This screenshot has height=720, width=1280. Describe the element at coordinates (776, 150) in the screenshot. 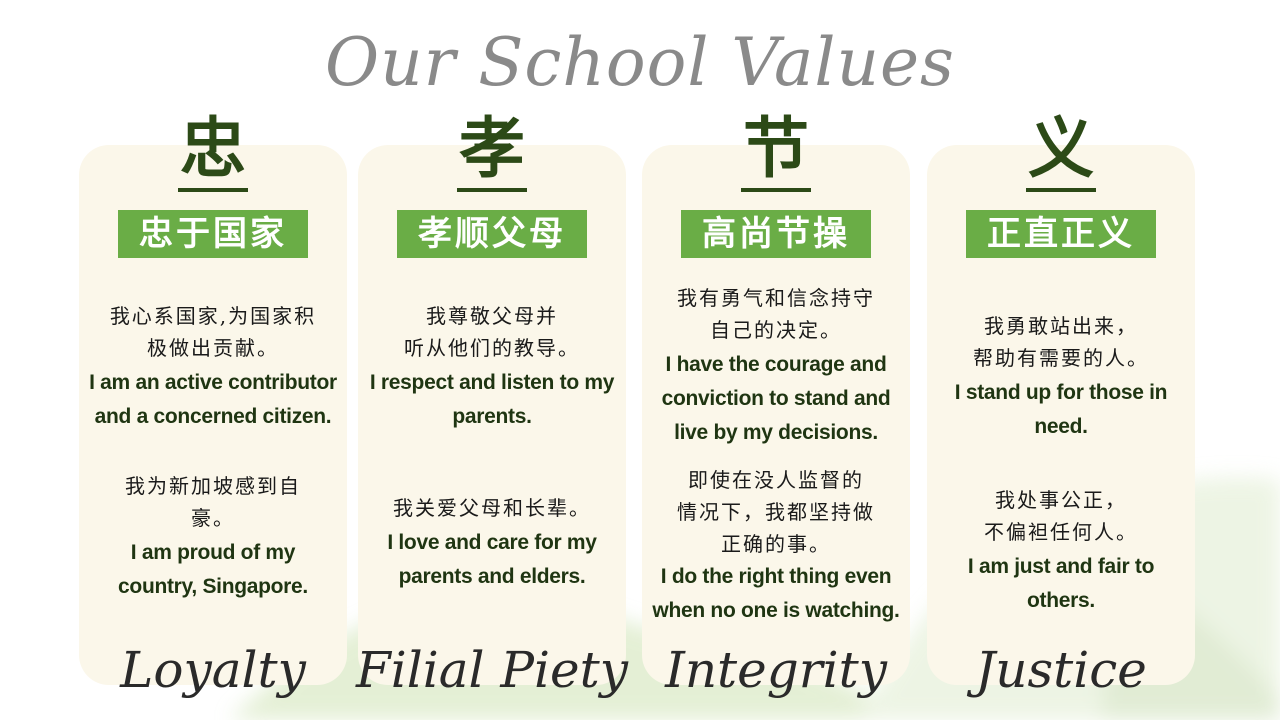

I see `value-character: 节` at that location.